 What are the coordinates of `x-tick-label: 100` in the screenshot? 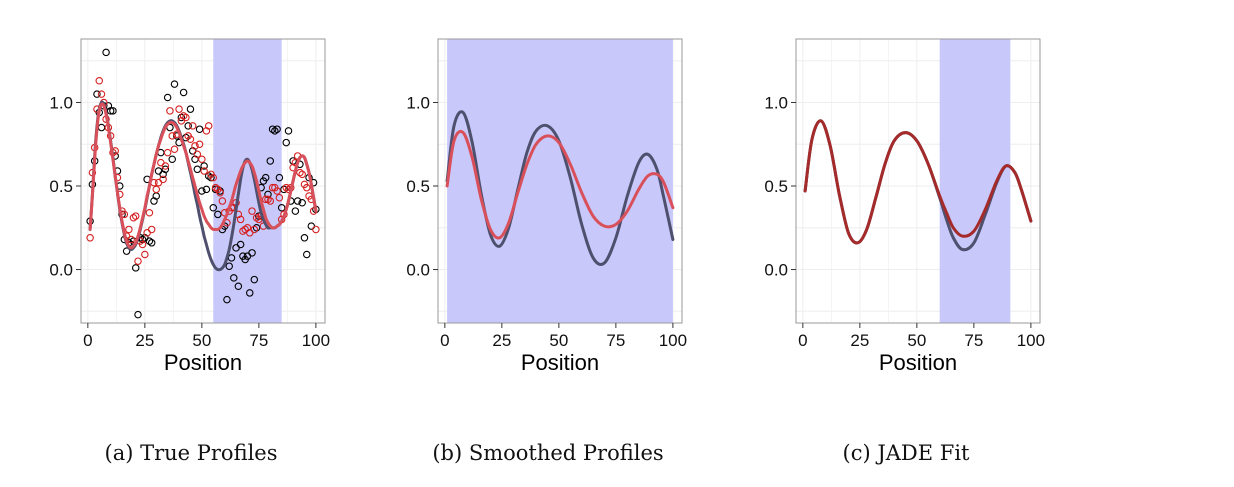 It's located at (673, 340).